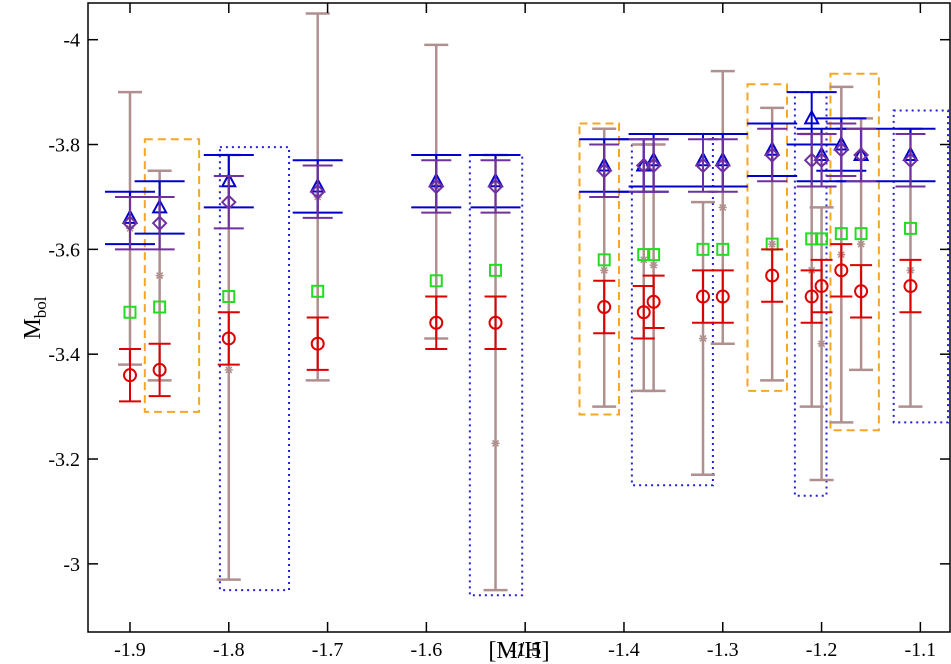 This screenshot has width=951, height=664. Describe the element at coordinates (229, 650) in the screenshot. I see `x-tick-label: -1.8` at that location.